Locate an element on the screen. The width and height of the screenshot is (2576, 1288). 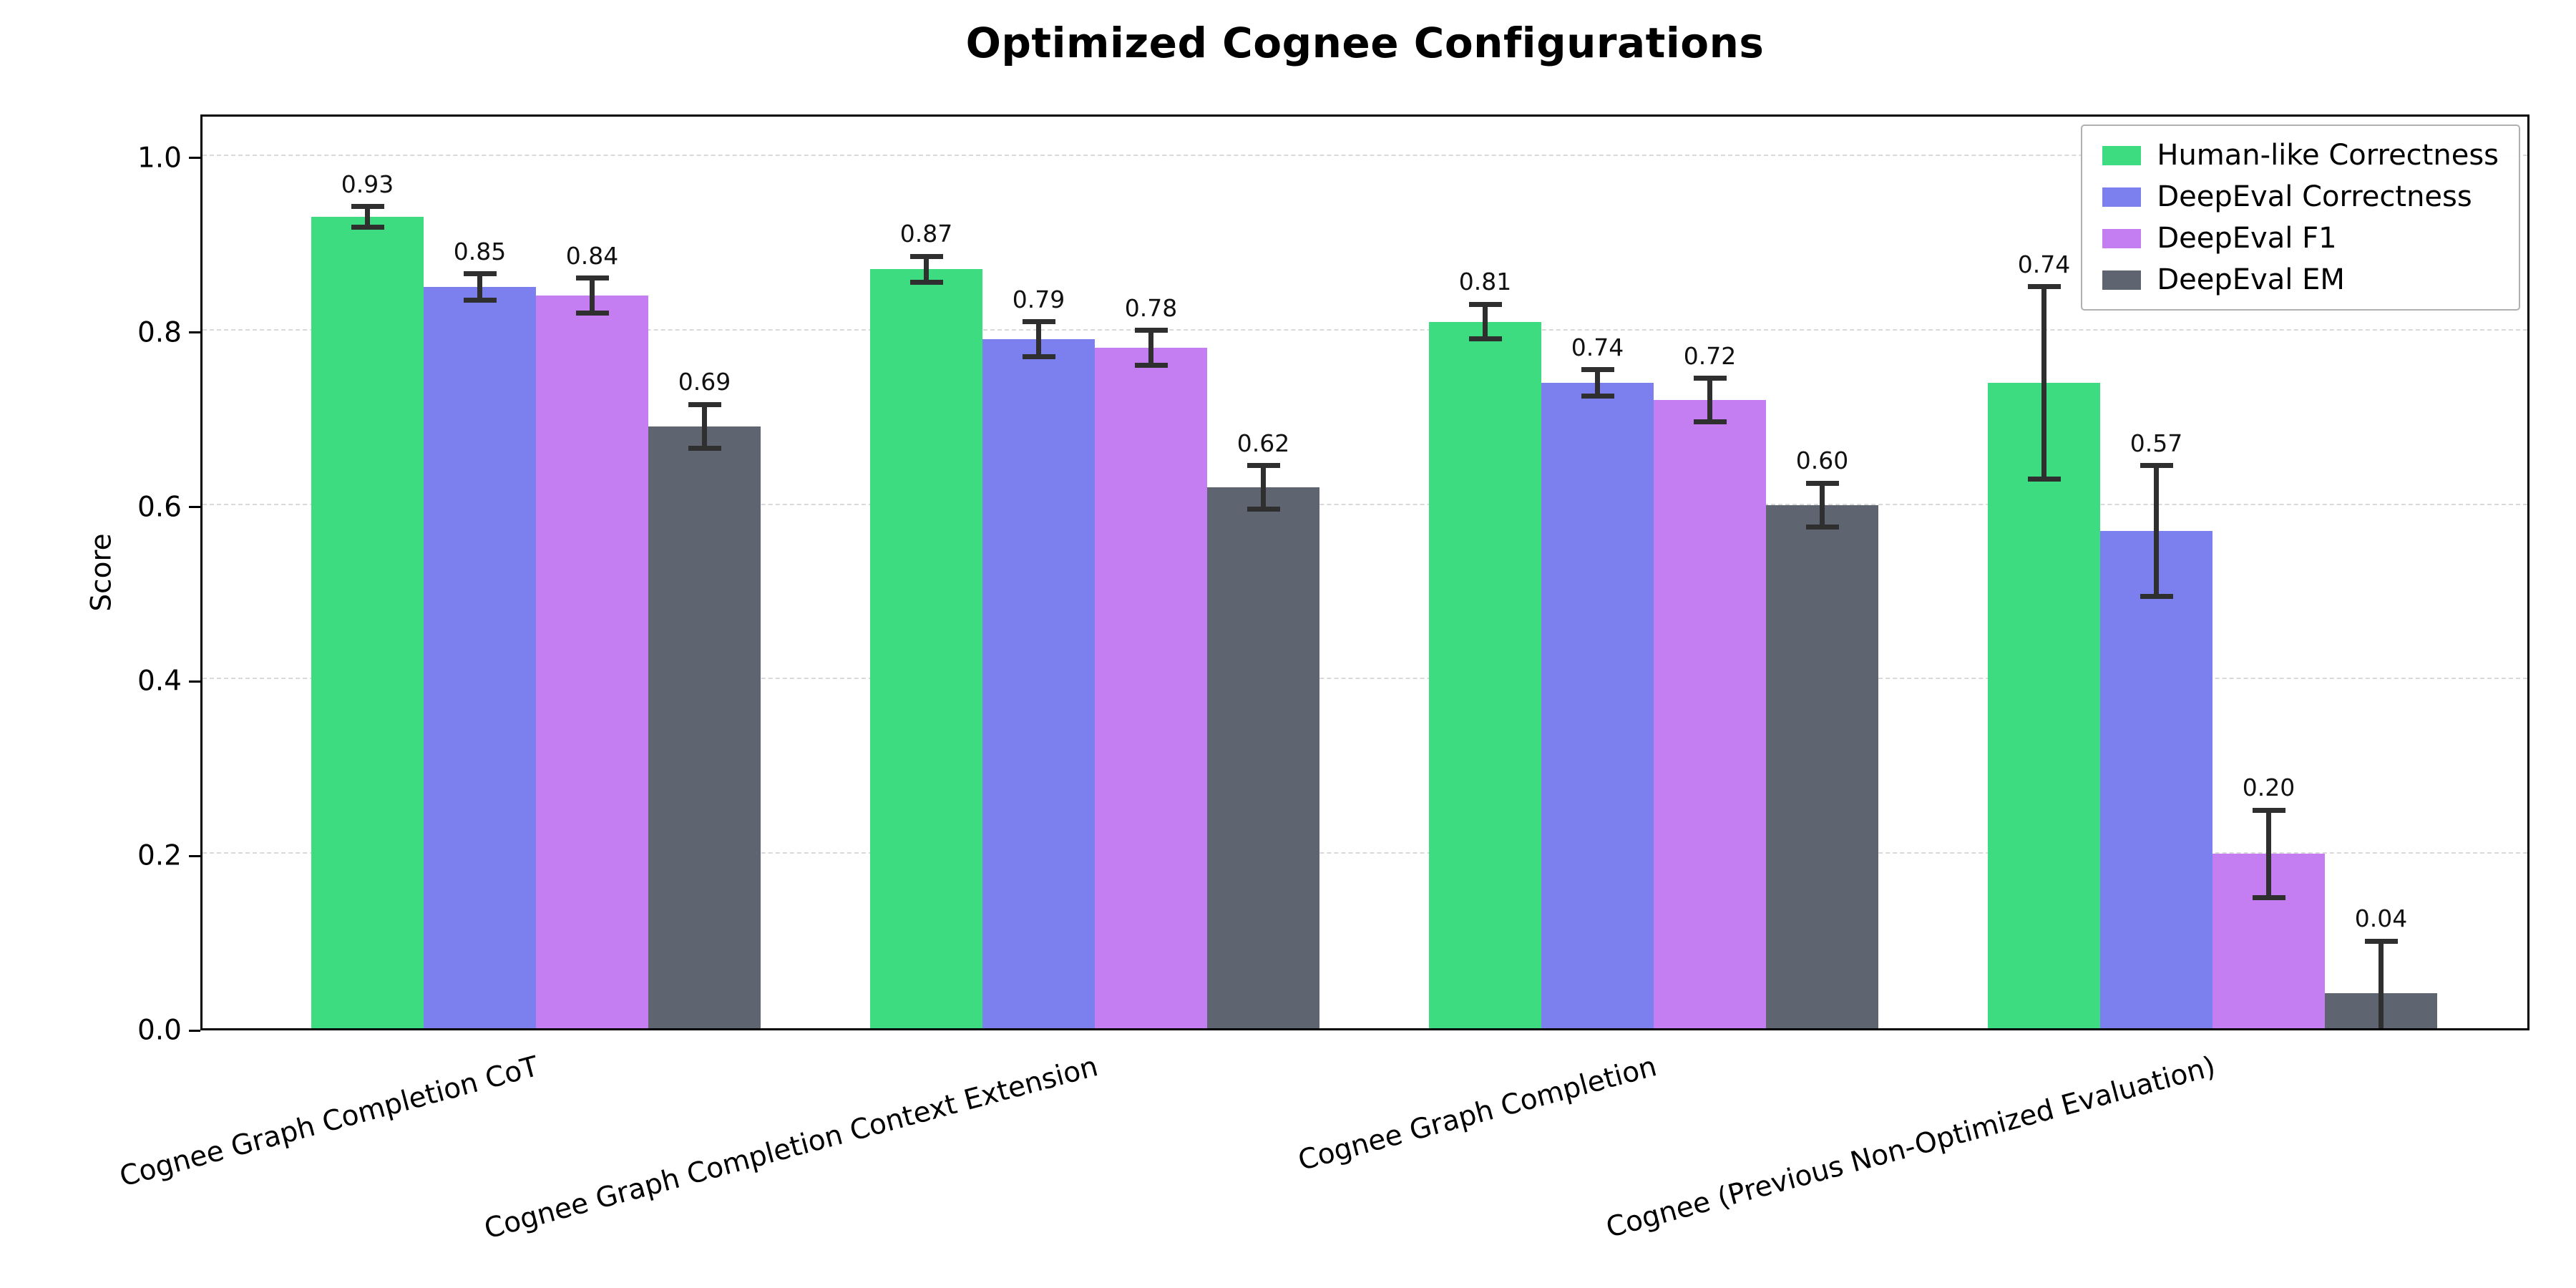
y-tick-label: 0.8 is located at coordinates (159, 332).